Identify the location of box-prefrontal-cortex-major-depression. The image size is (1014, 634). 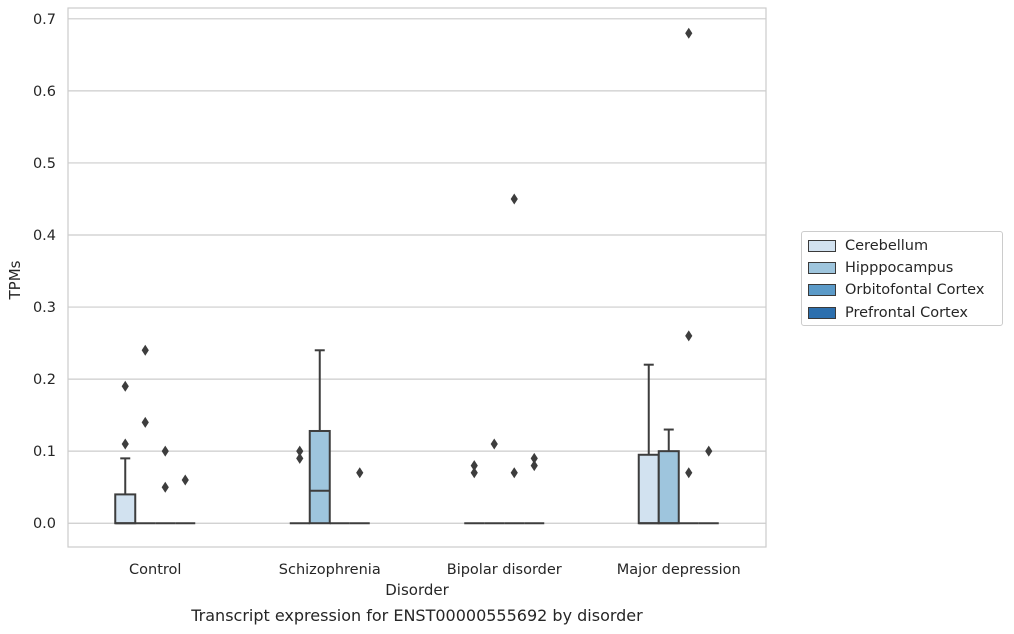
(708, 485).